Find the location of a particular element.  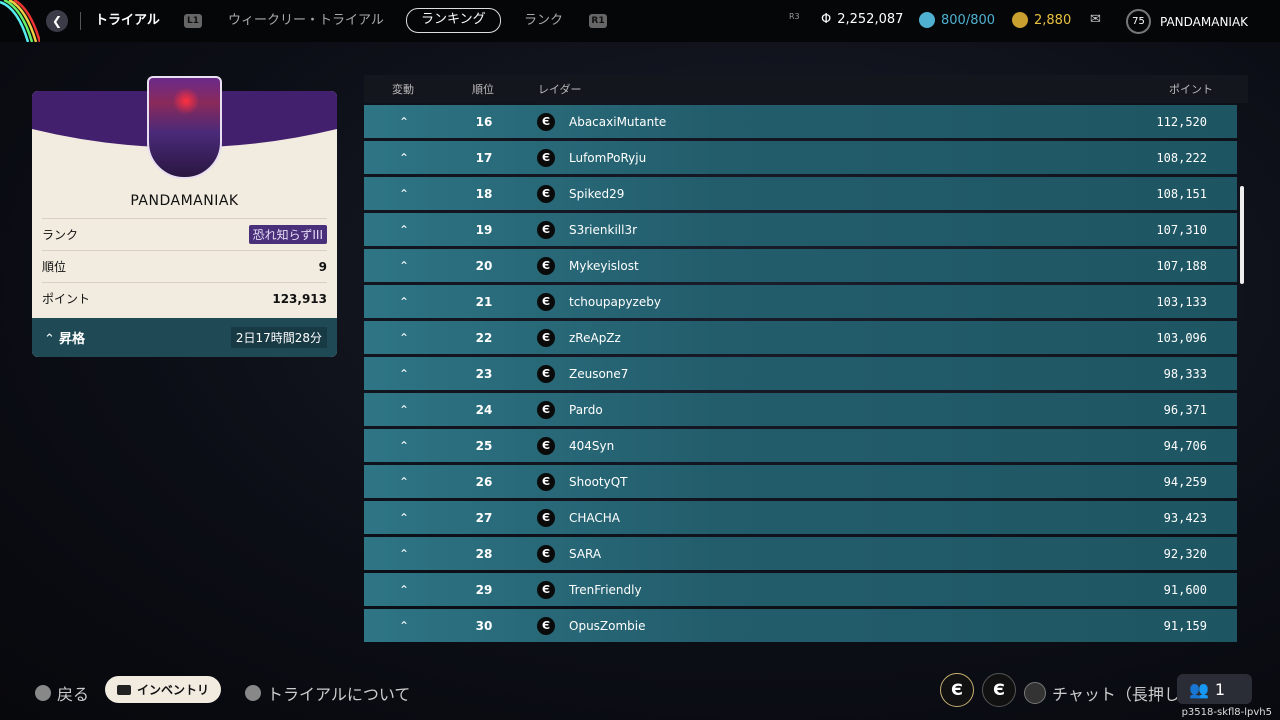

row-name: CHACHA is located at coordinates (595, 517).